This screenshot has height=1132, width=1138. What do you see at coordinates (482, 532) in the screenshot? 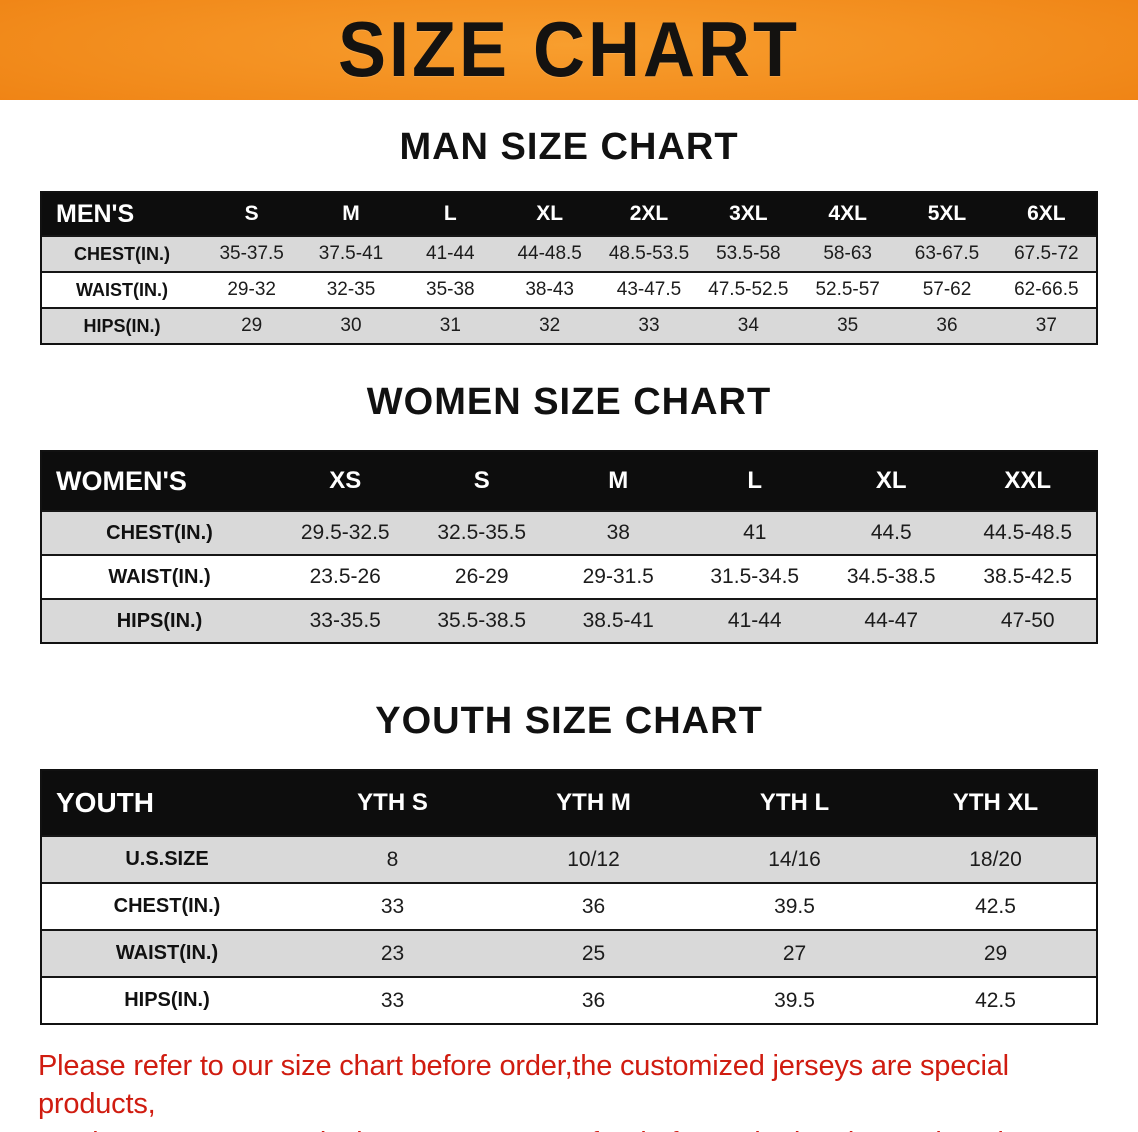
I see `value-cell: 32.5-35.5` at bounding box center [482, 532].